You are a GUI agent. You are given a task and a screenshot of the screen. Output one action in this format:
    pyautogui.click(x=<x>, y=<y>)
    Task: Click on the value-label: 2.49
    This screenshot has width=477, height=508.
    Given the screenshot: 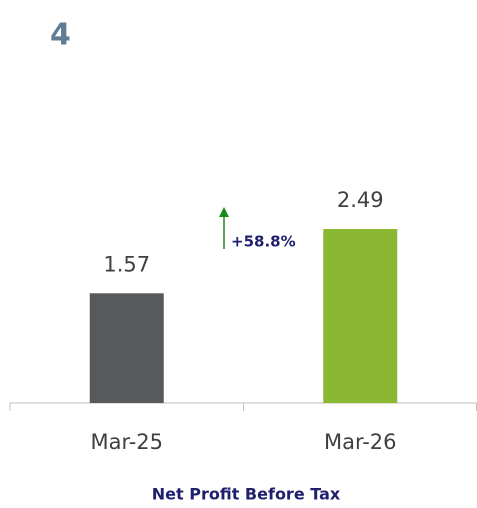 What is the action you would take?
    pyautogui.click(x=360, y=200)
    